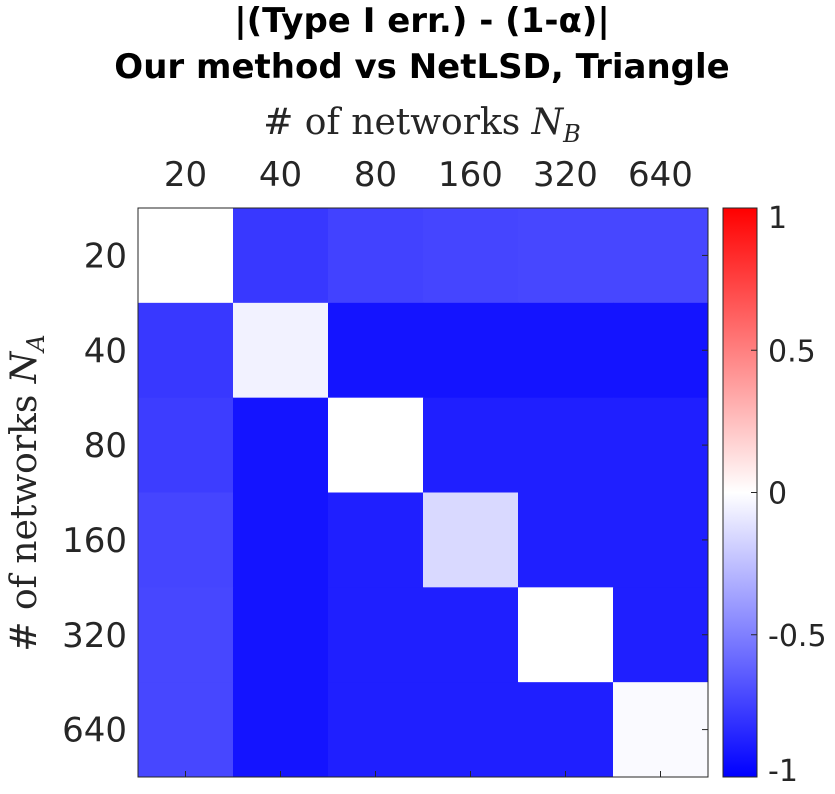 The width and height of the screenshot is (835, 794). What do you see at coordinates (376, 350) in the screenshot?
I see `heatmap-cell-r1-c2` at bounding box center [376, 350].